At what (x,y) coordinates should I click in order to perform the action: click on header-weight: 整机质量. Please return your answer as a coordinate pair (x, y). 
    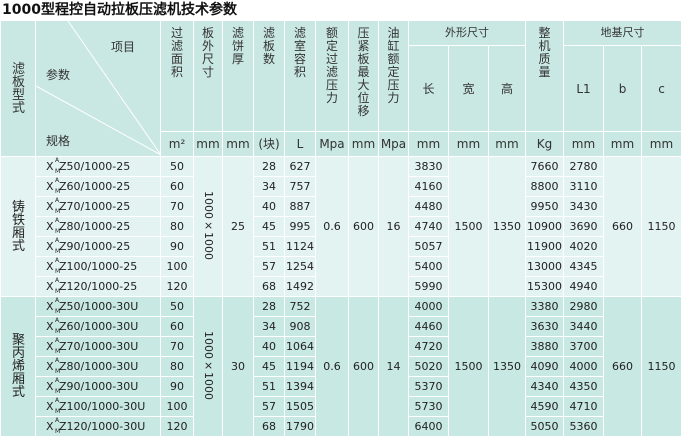
    Looking at the image, I should click on (545, 76).